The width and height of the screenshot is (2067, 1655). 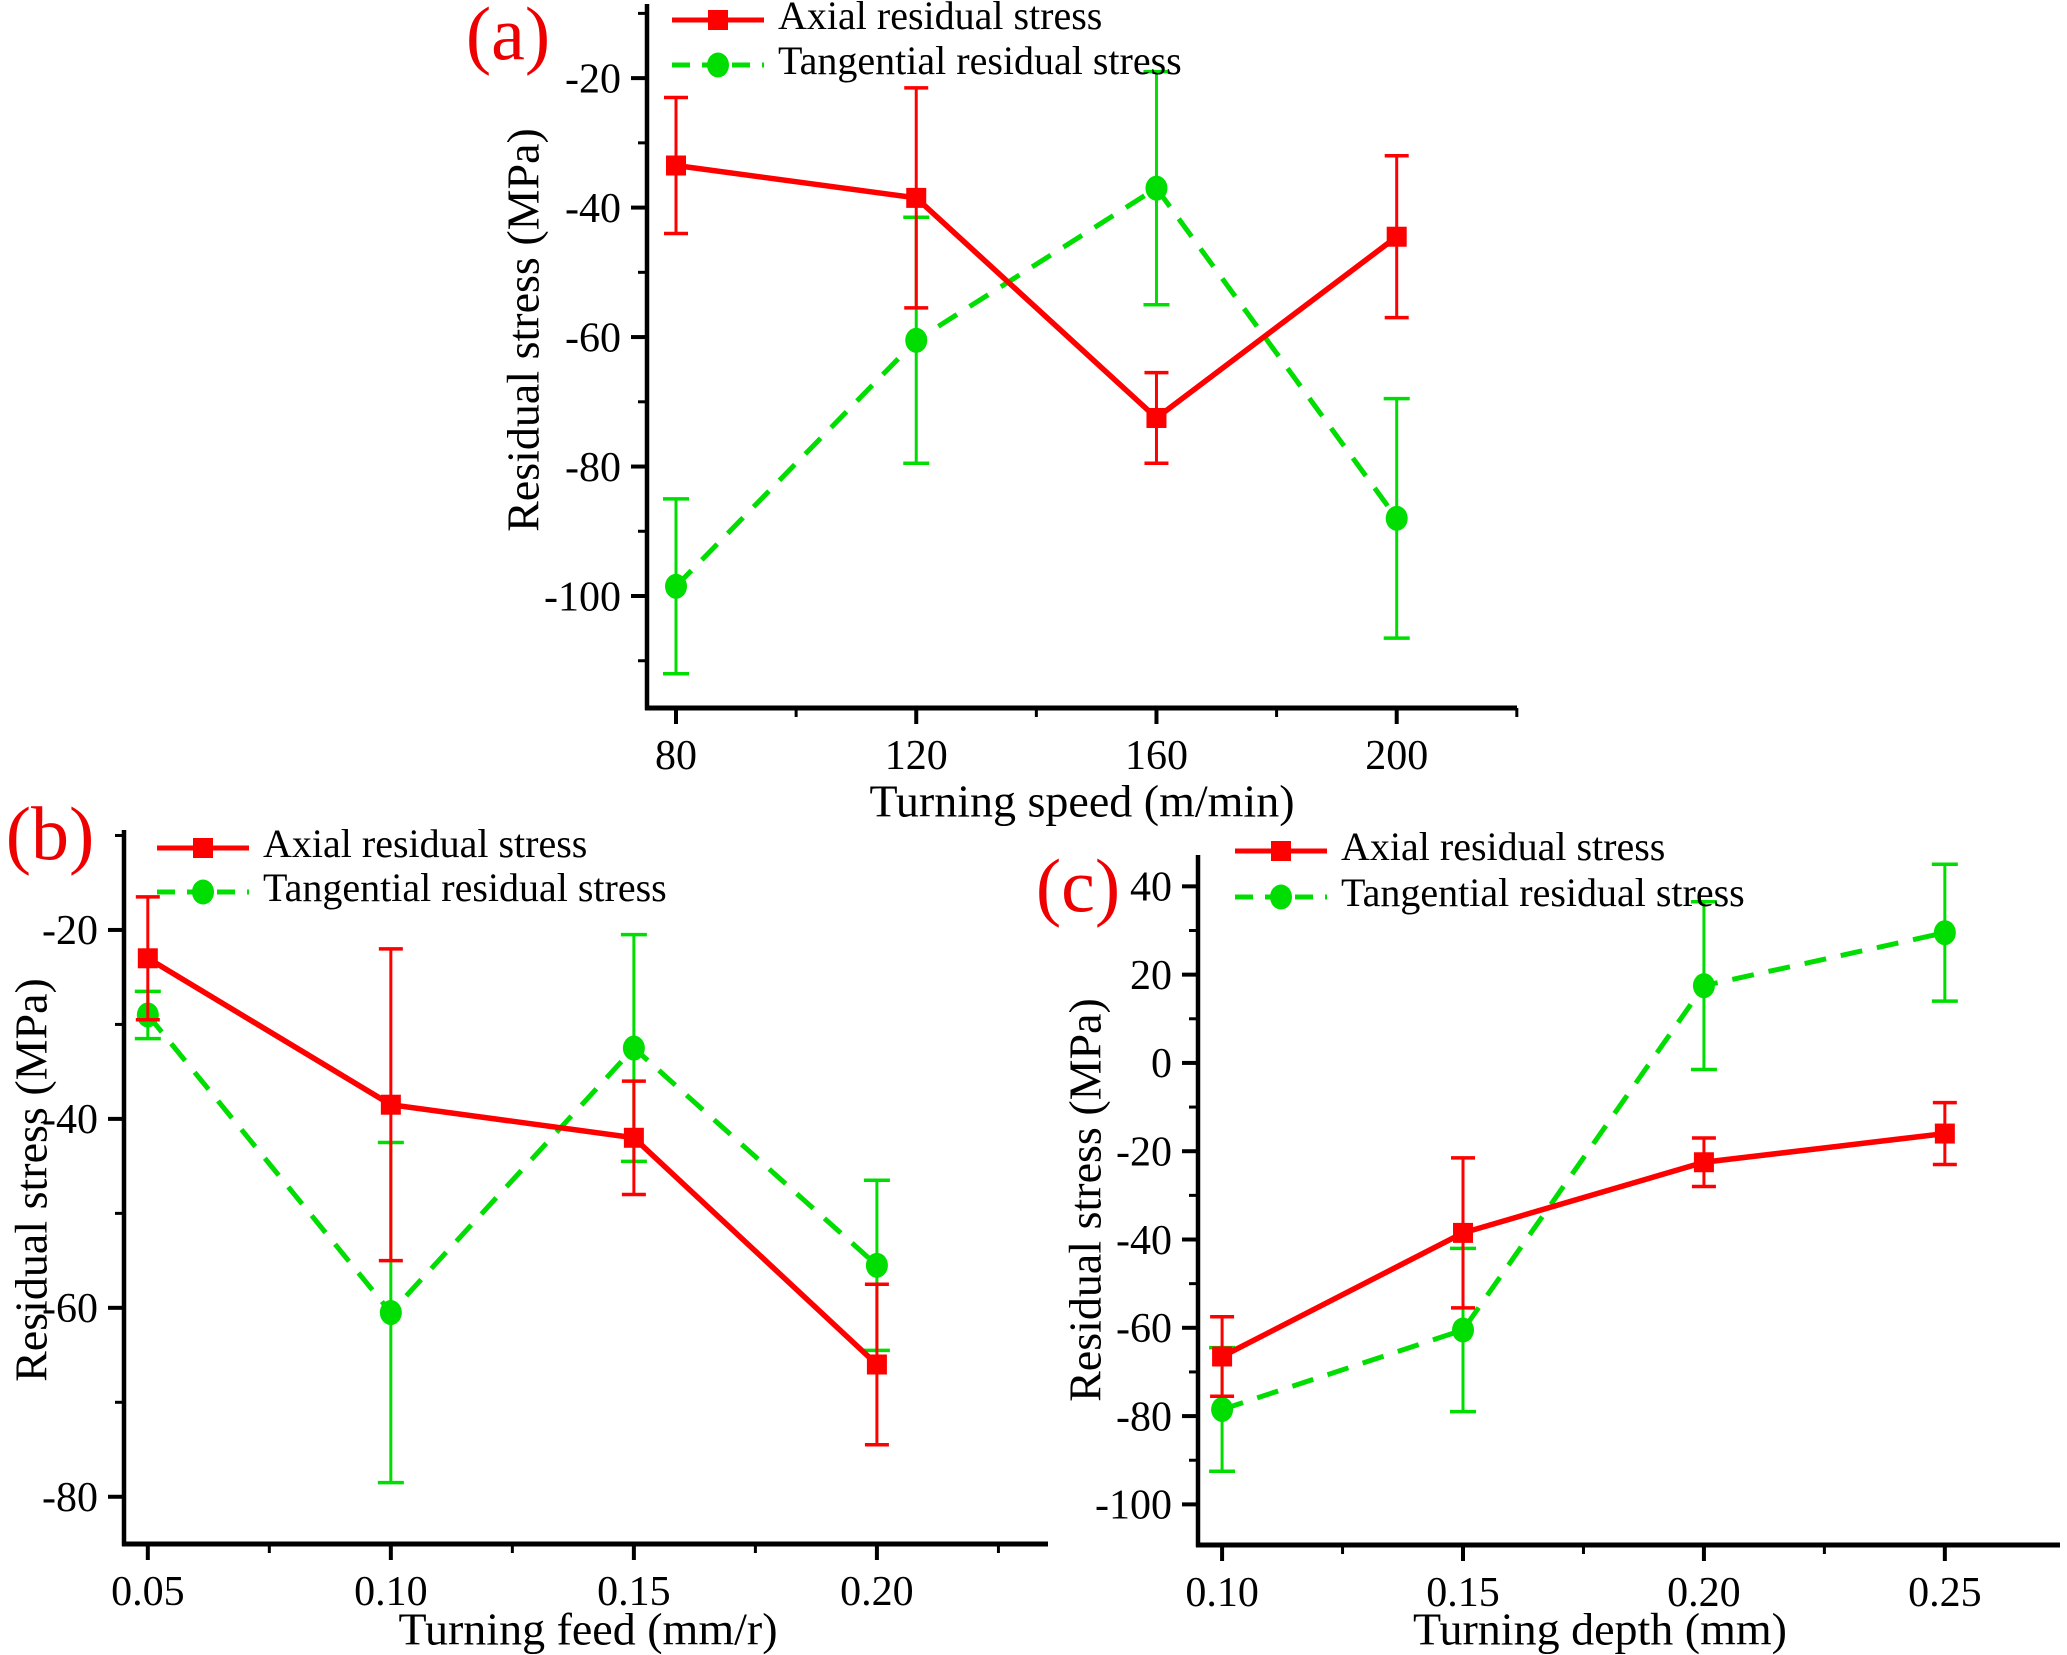 I want to click on y-tick-label: 20, so click(x=1151, y=976).